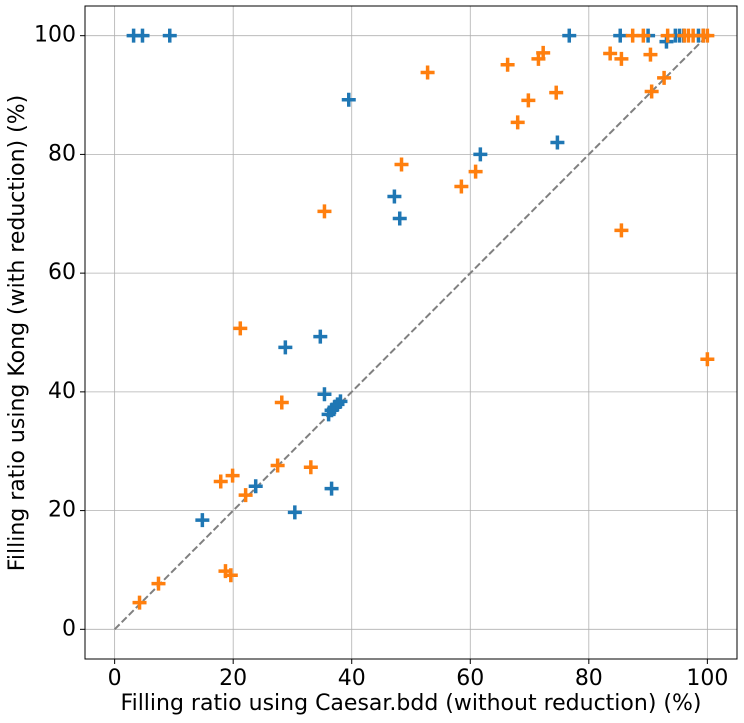 This screenshot has width=744, height=723. What do you see at coordinates (62, 391) in the screenshot?
I see `y-tick-label: 40` at bounding box center [62, 391].